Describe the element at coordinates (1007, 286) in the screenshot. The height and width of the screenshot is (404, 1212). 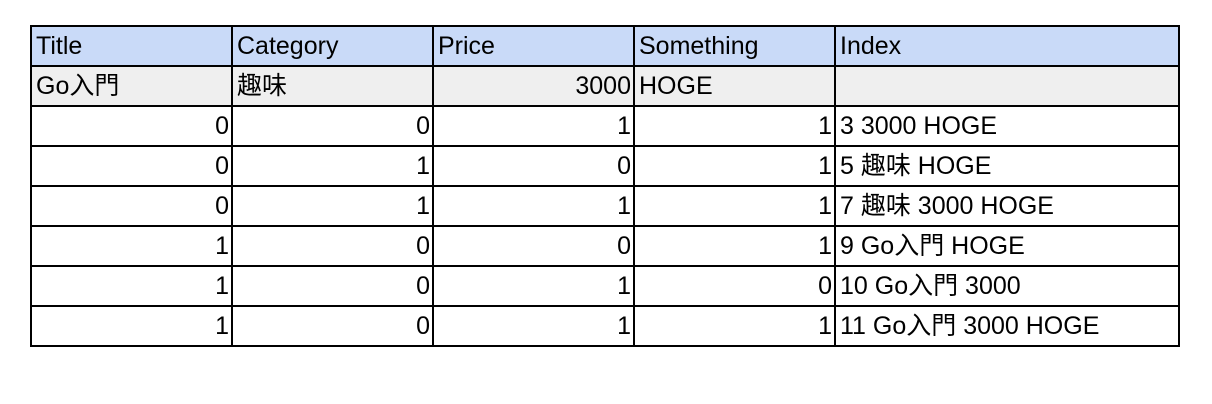
I see `table-cell: 10 Go入門 3000` at that location.